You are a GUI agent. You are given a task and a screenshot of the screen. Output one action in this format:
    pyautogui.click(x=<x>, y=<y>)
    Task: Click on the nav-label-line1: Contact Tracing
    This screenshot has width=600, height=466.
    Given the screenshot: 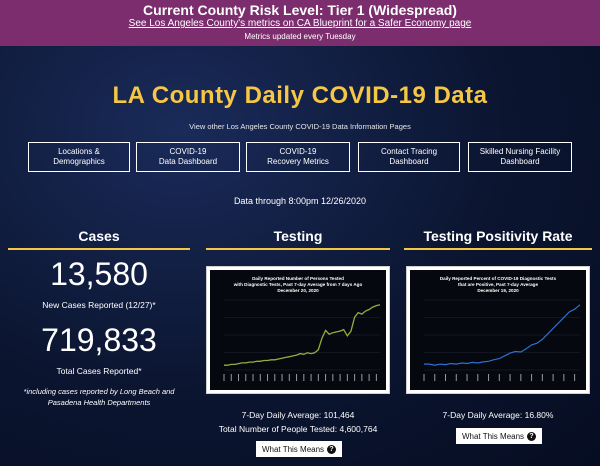 What is the action you would take?
    pyautogui.click(x=409, y=151)
    